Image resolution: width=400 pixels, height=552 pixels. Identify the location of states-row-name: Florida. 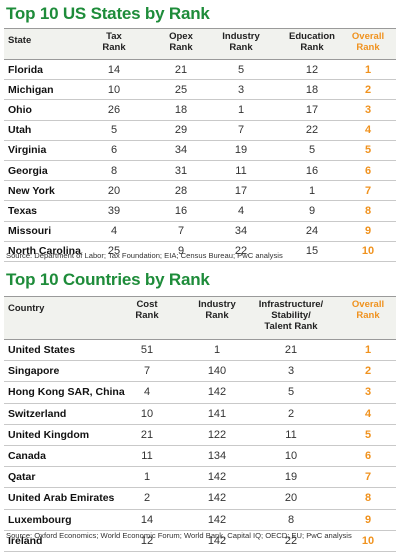
(26, 69).